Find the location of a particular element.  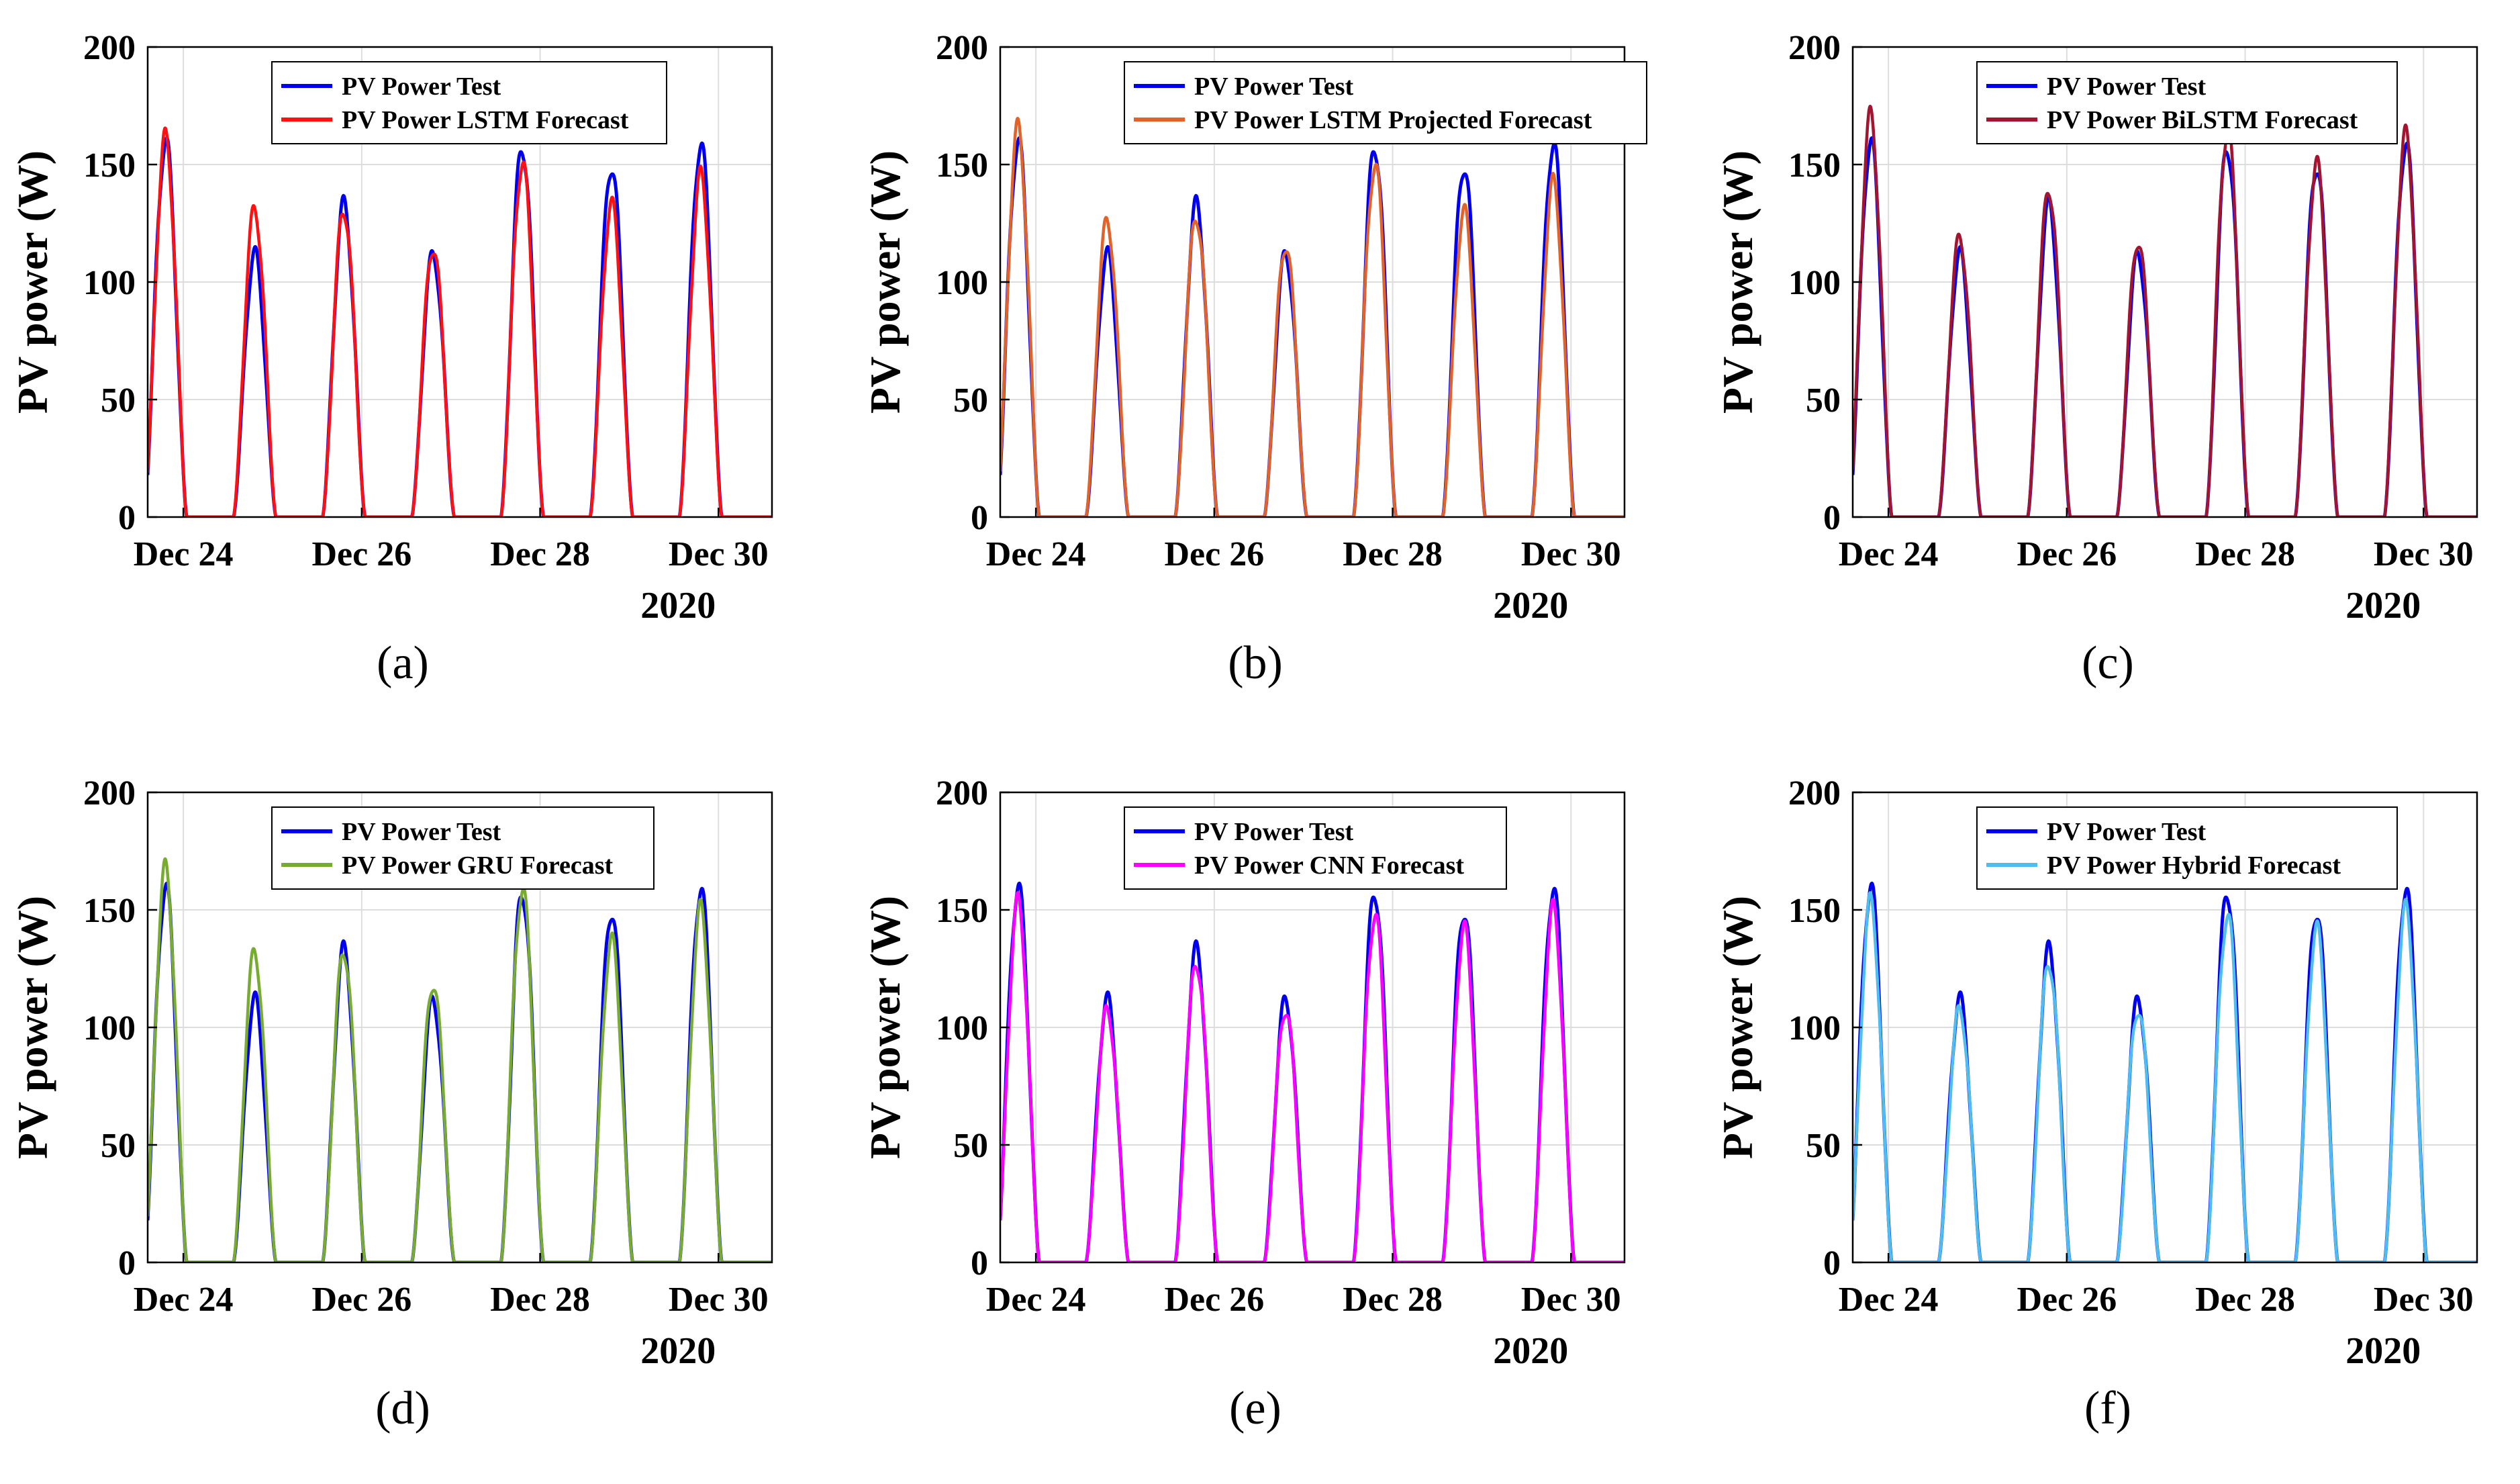

panel-caption: (b) is located at coordinates (1255, 663).